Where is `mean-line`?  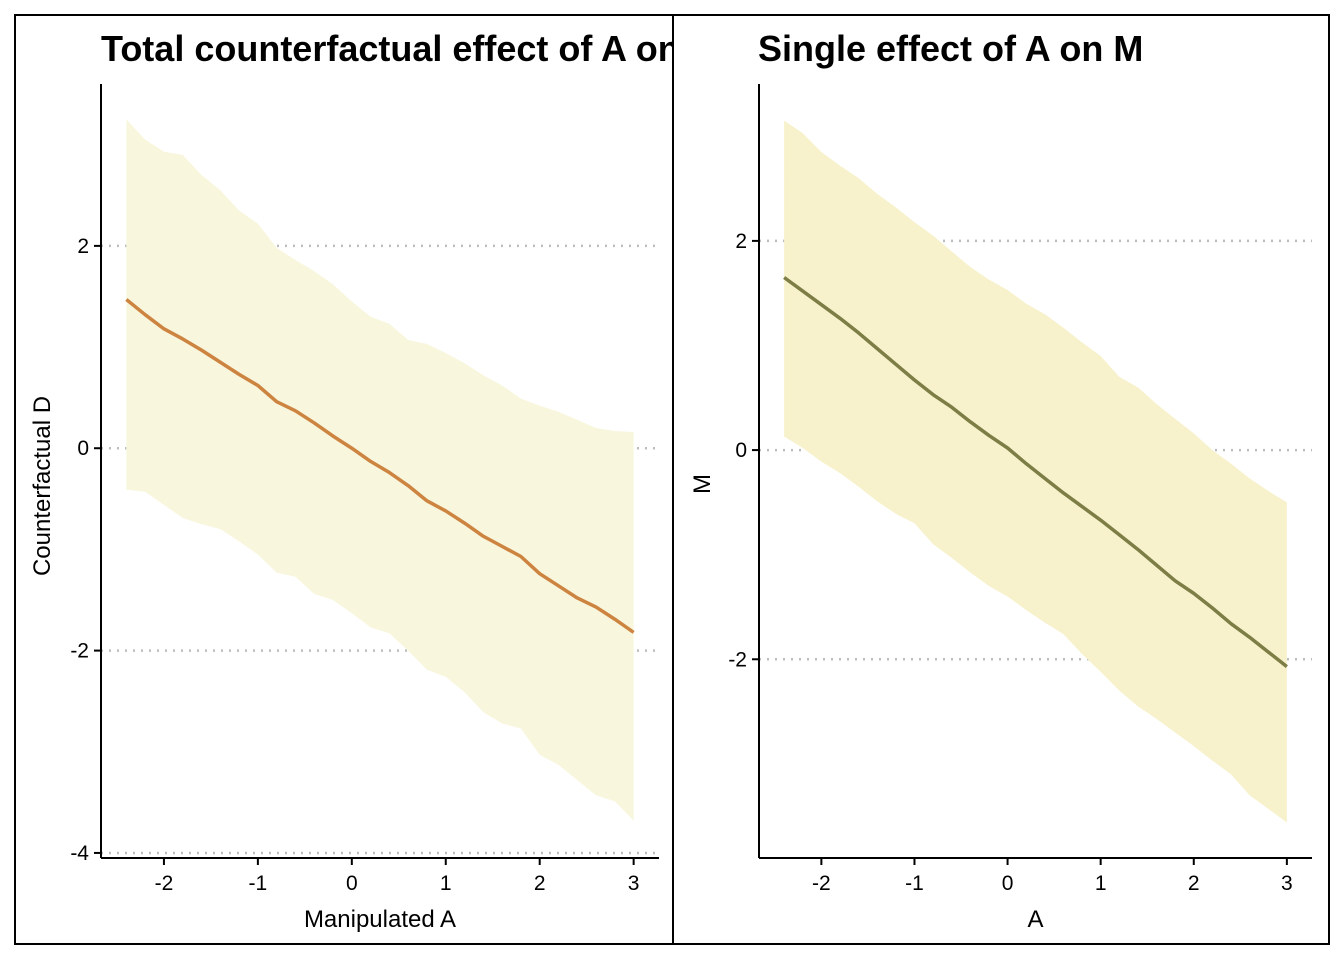
mean-line is located at coordinates (380, 466).